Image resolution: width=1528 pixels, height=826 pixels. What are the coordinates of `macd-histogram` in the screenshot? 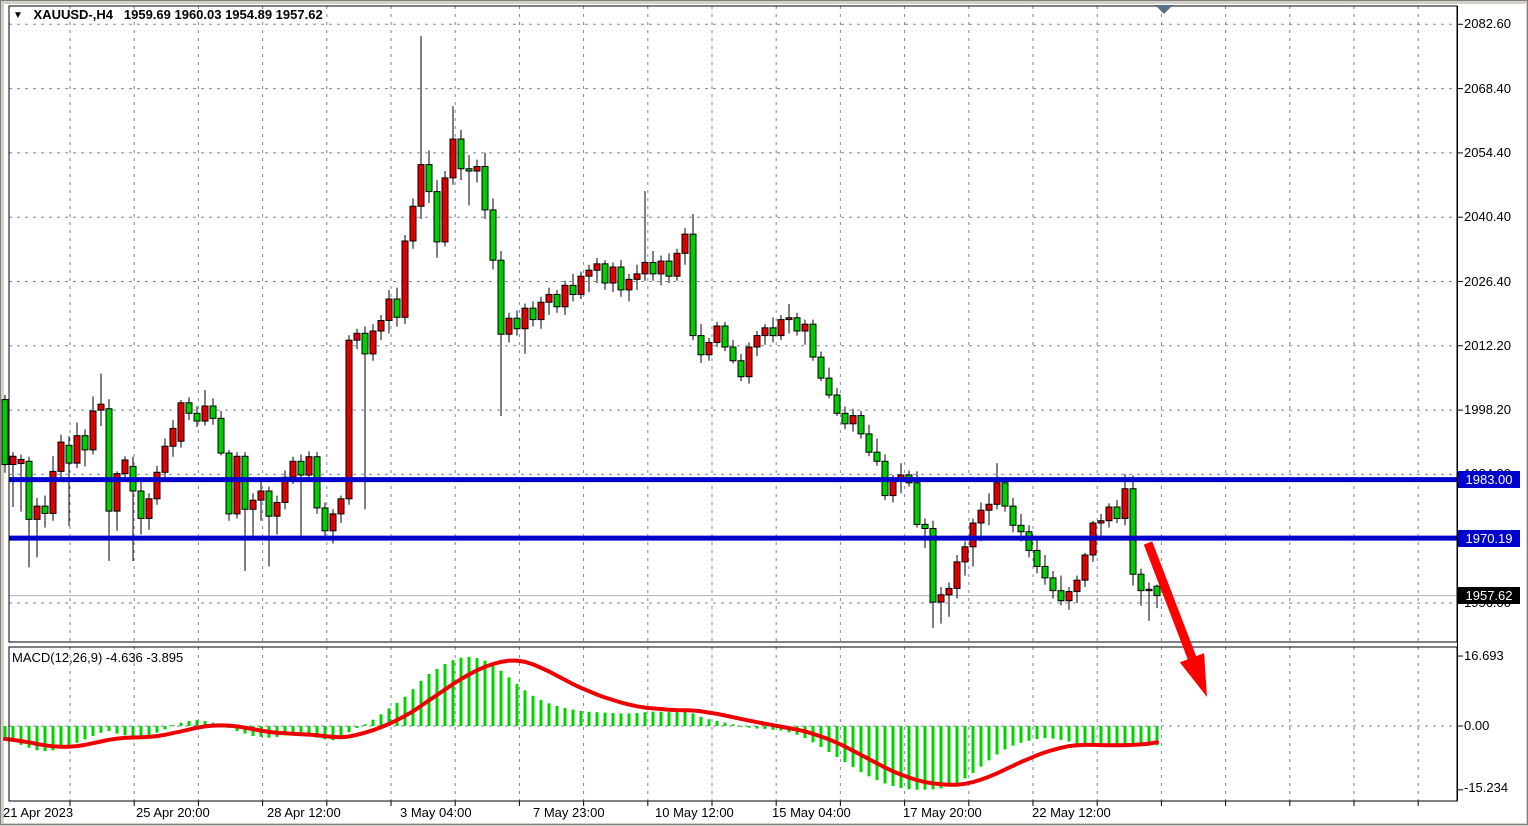 It's located at (581, 723).